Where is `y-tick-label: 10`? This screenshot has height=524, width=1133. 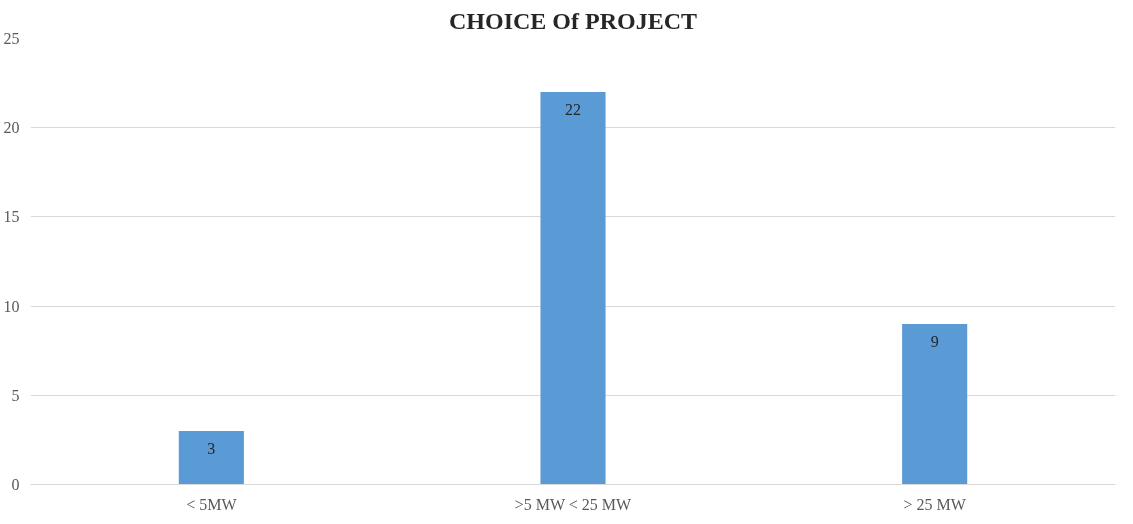
y-tick-label: 10 is located at coordinates (11, 306).